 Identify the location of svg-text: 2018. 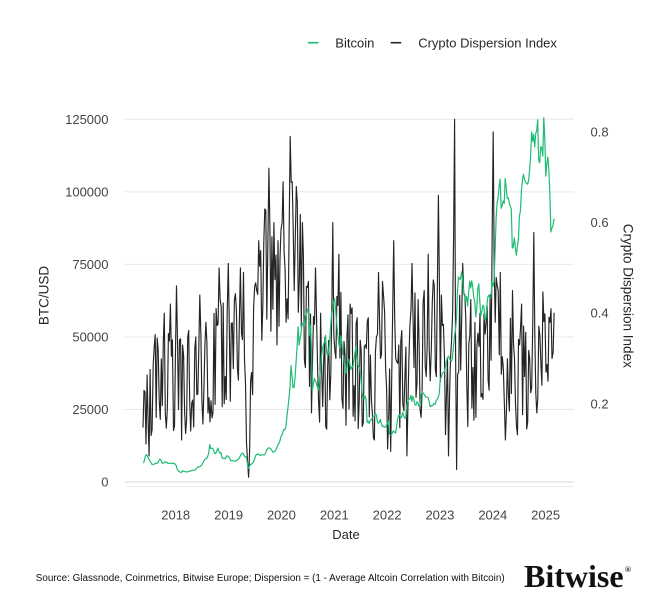
(175, 515).